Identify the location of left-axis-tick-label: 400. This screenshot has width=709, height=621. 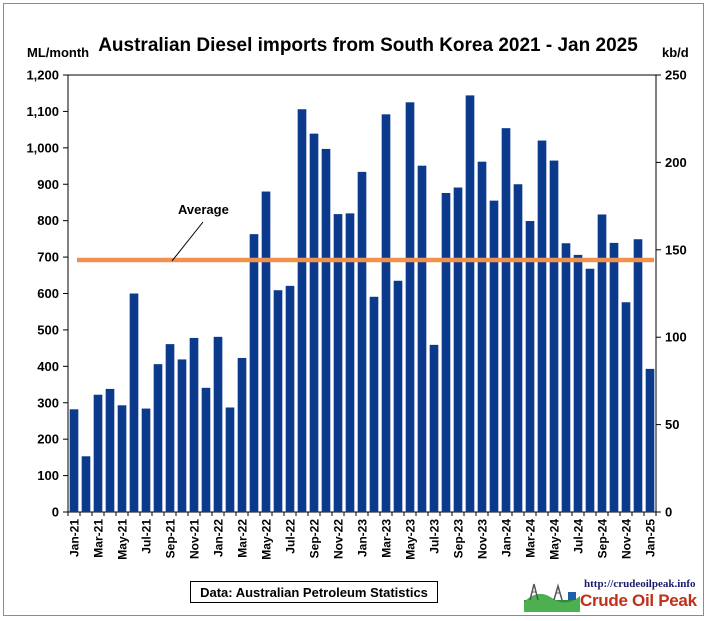
(48, 366).